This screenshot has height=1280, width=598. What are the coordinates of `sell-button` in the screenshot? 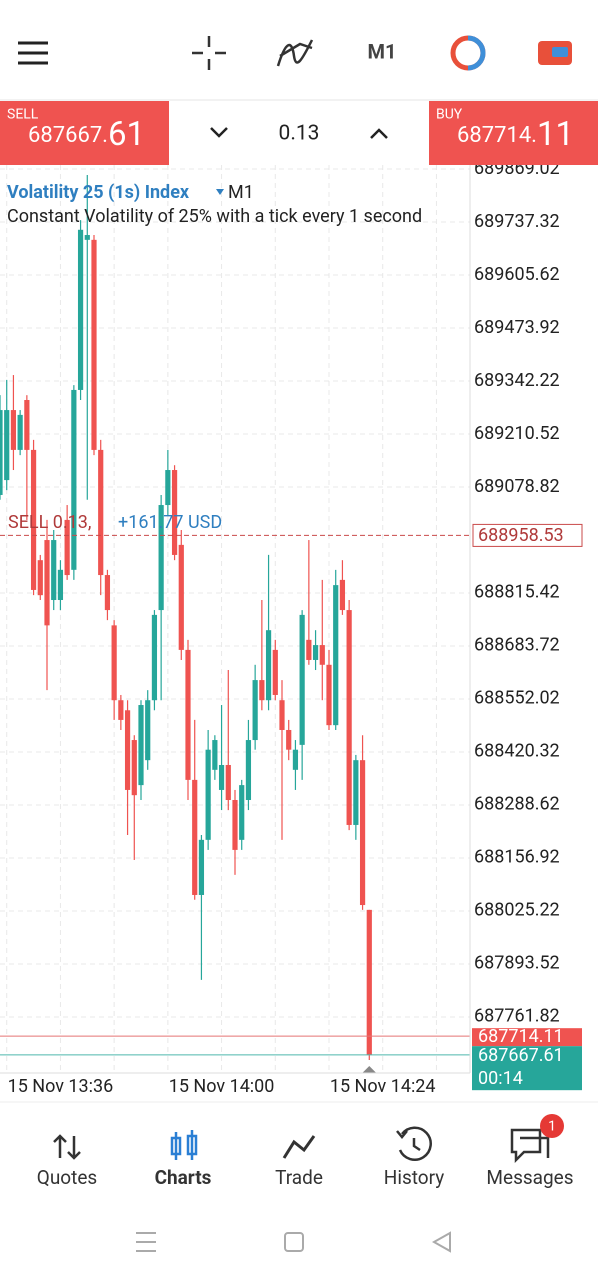 It's located at (84, 133).